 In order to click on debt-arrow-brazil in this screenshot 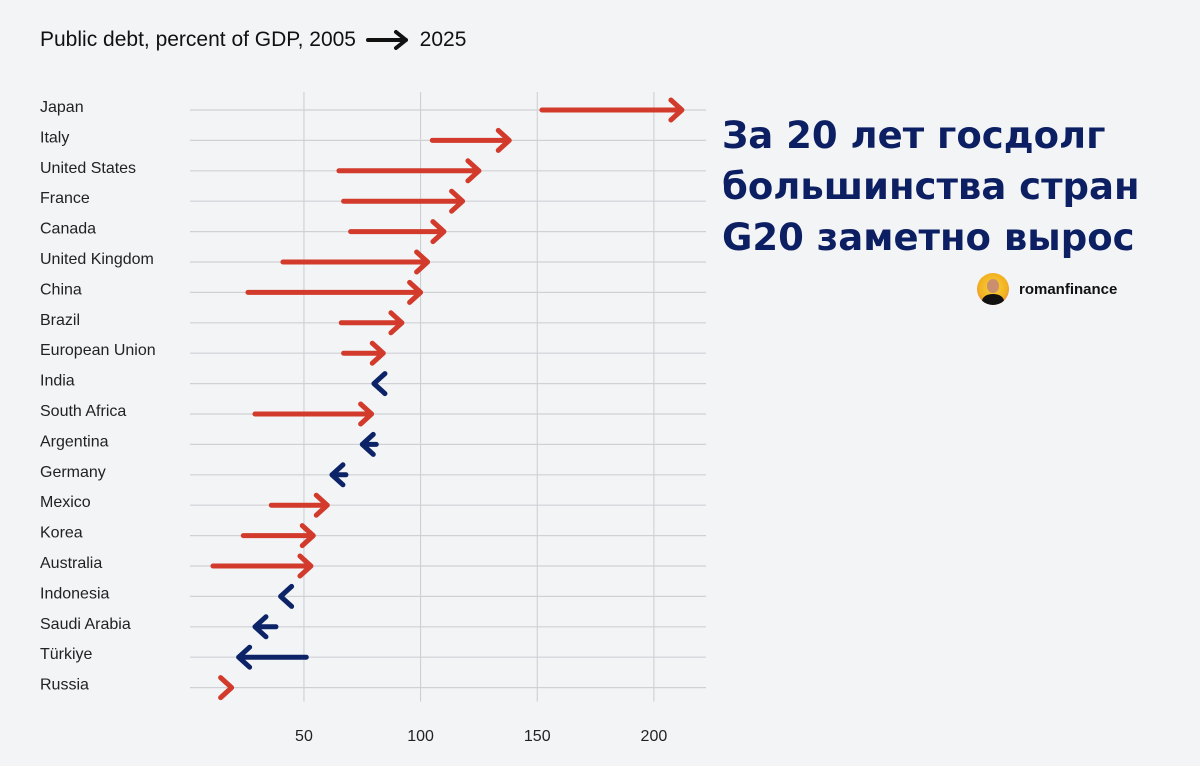, I will do `click(371, 323)`.